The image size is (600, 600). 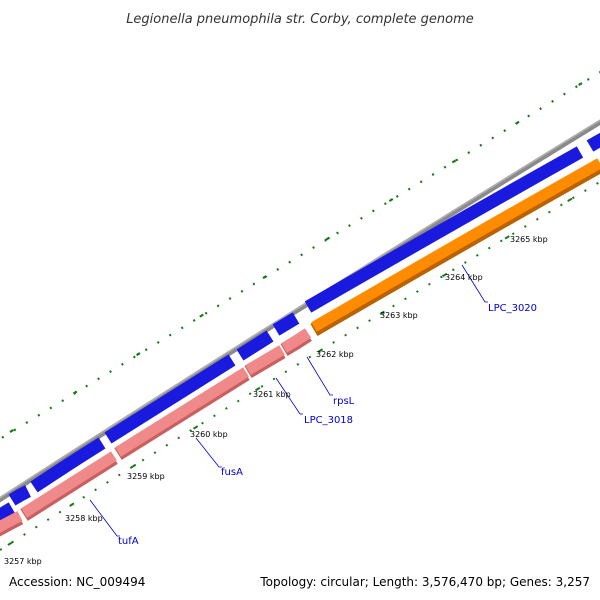 What do you see at coordinates (104, 518) in the screenshot?
I see `leader-tufA` at bounding box center [104, 518].